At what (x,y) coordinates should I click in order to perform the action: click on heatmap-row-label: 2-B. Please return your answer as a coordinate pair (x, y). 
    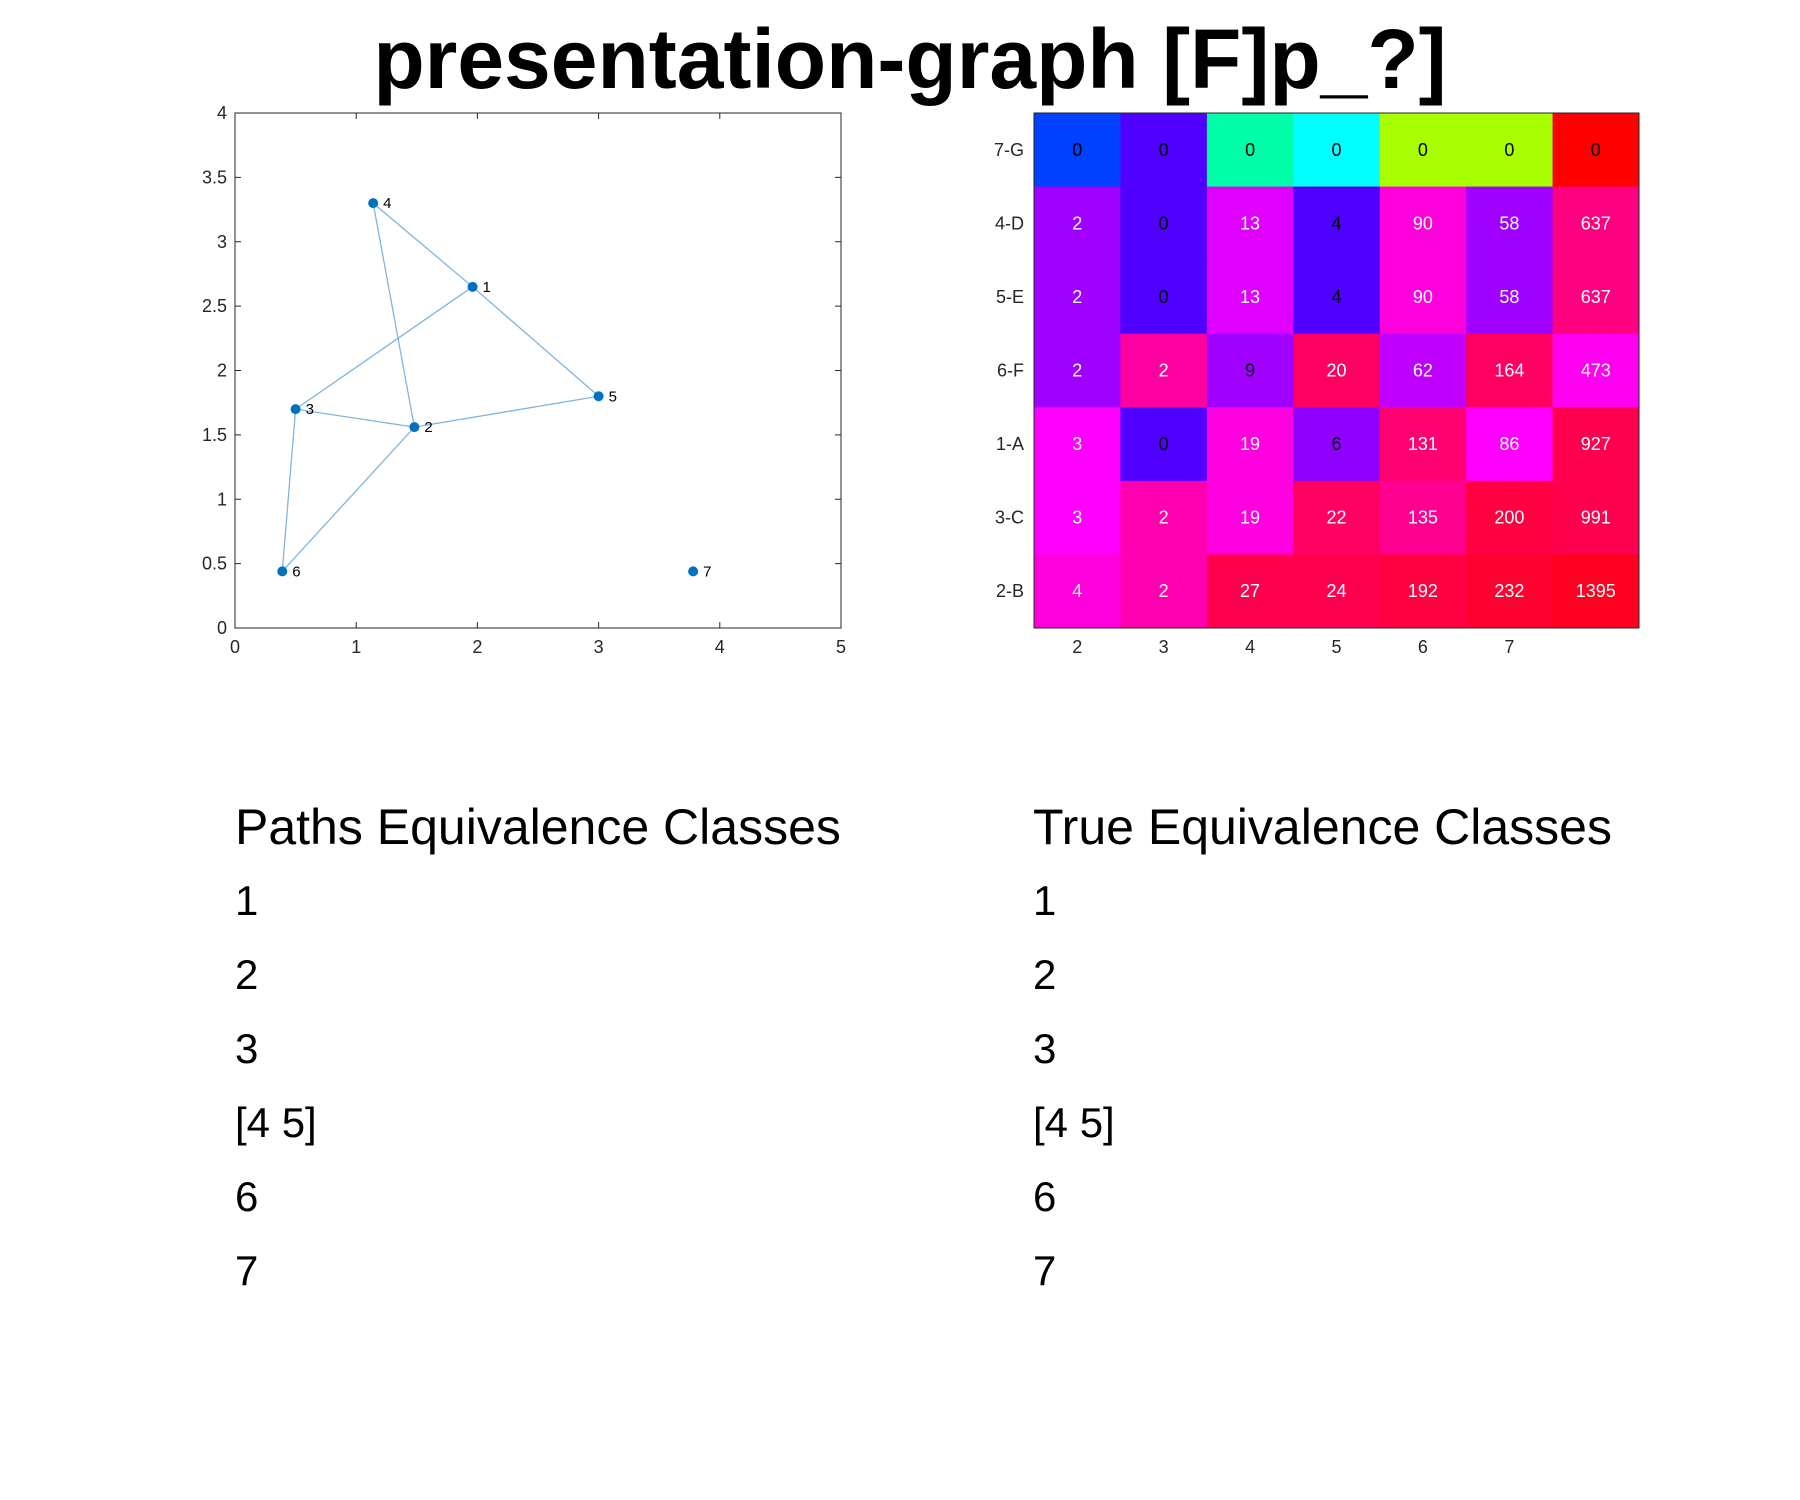
    Looking at the image, I should click on (1010, 591).